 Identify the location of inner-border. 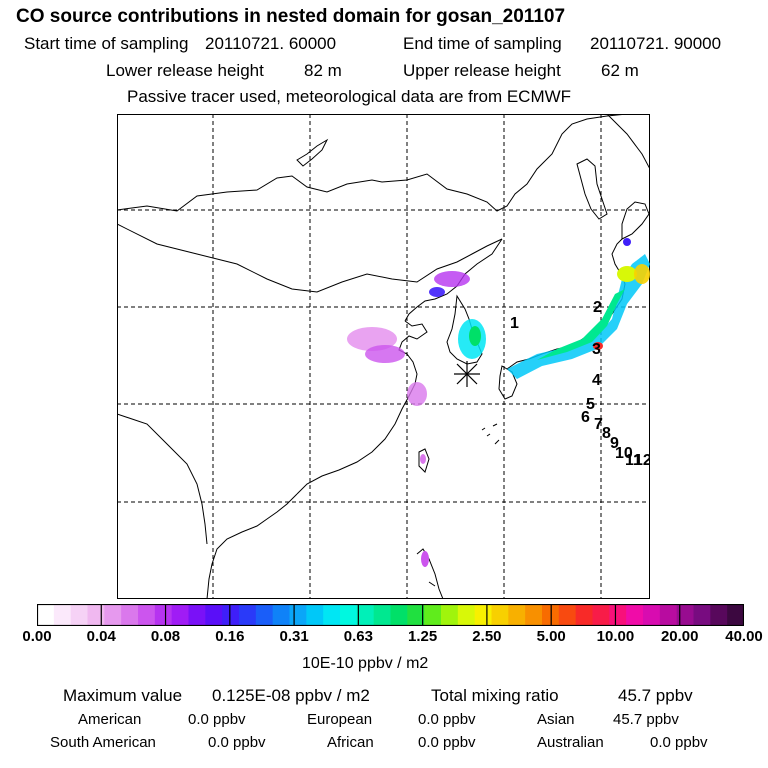
(162, 479).